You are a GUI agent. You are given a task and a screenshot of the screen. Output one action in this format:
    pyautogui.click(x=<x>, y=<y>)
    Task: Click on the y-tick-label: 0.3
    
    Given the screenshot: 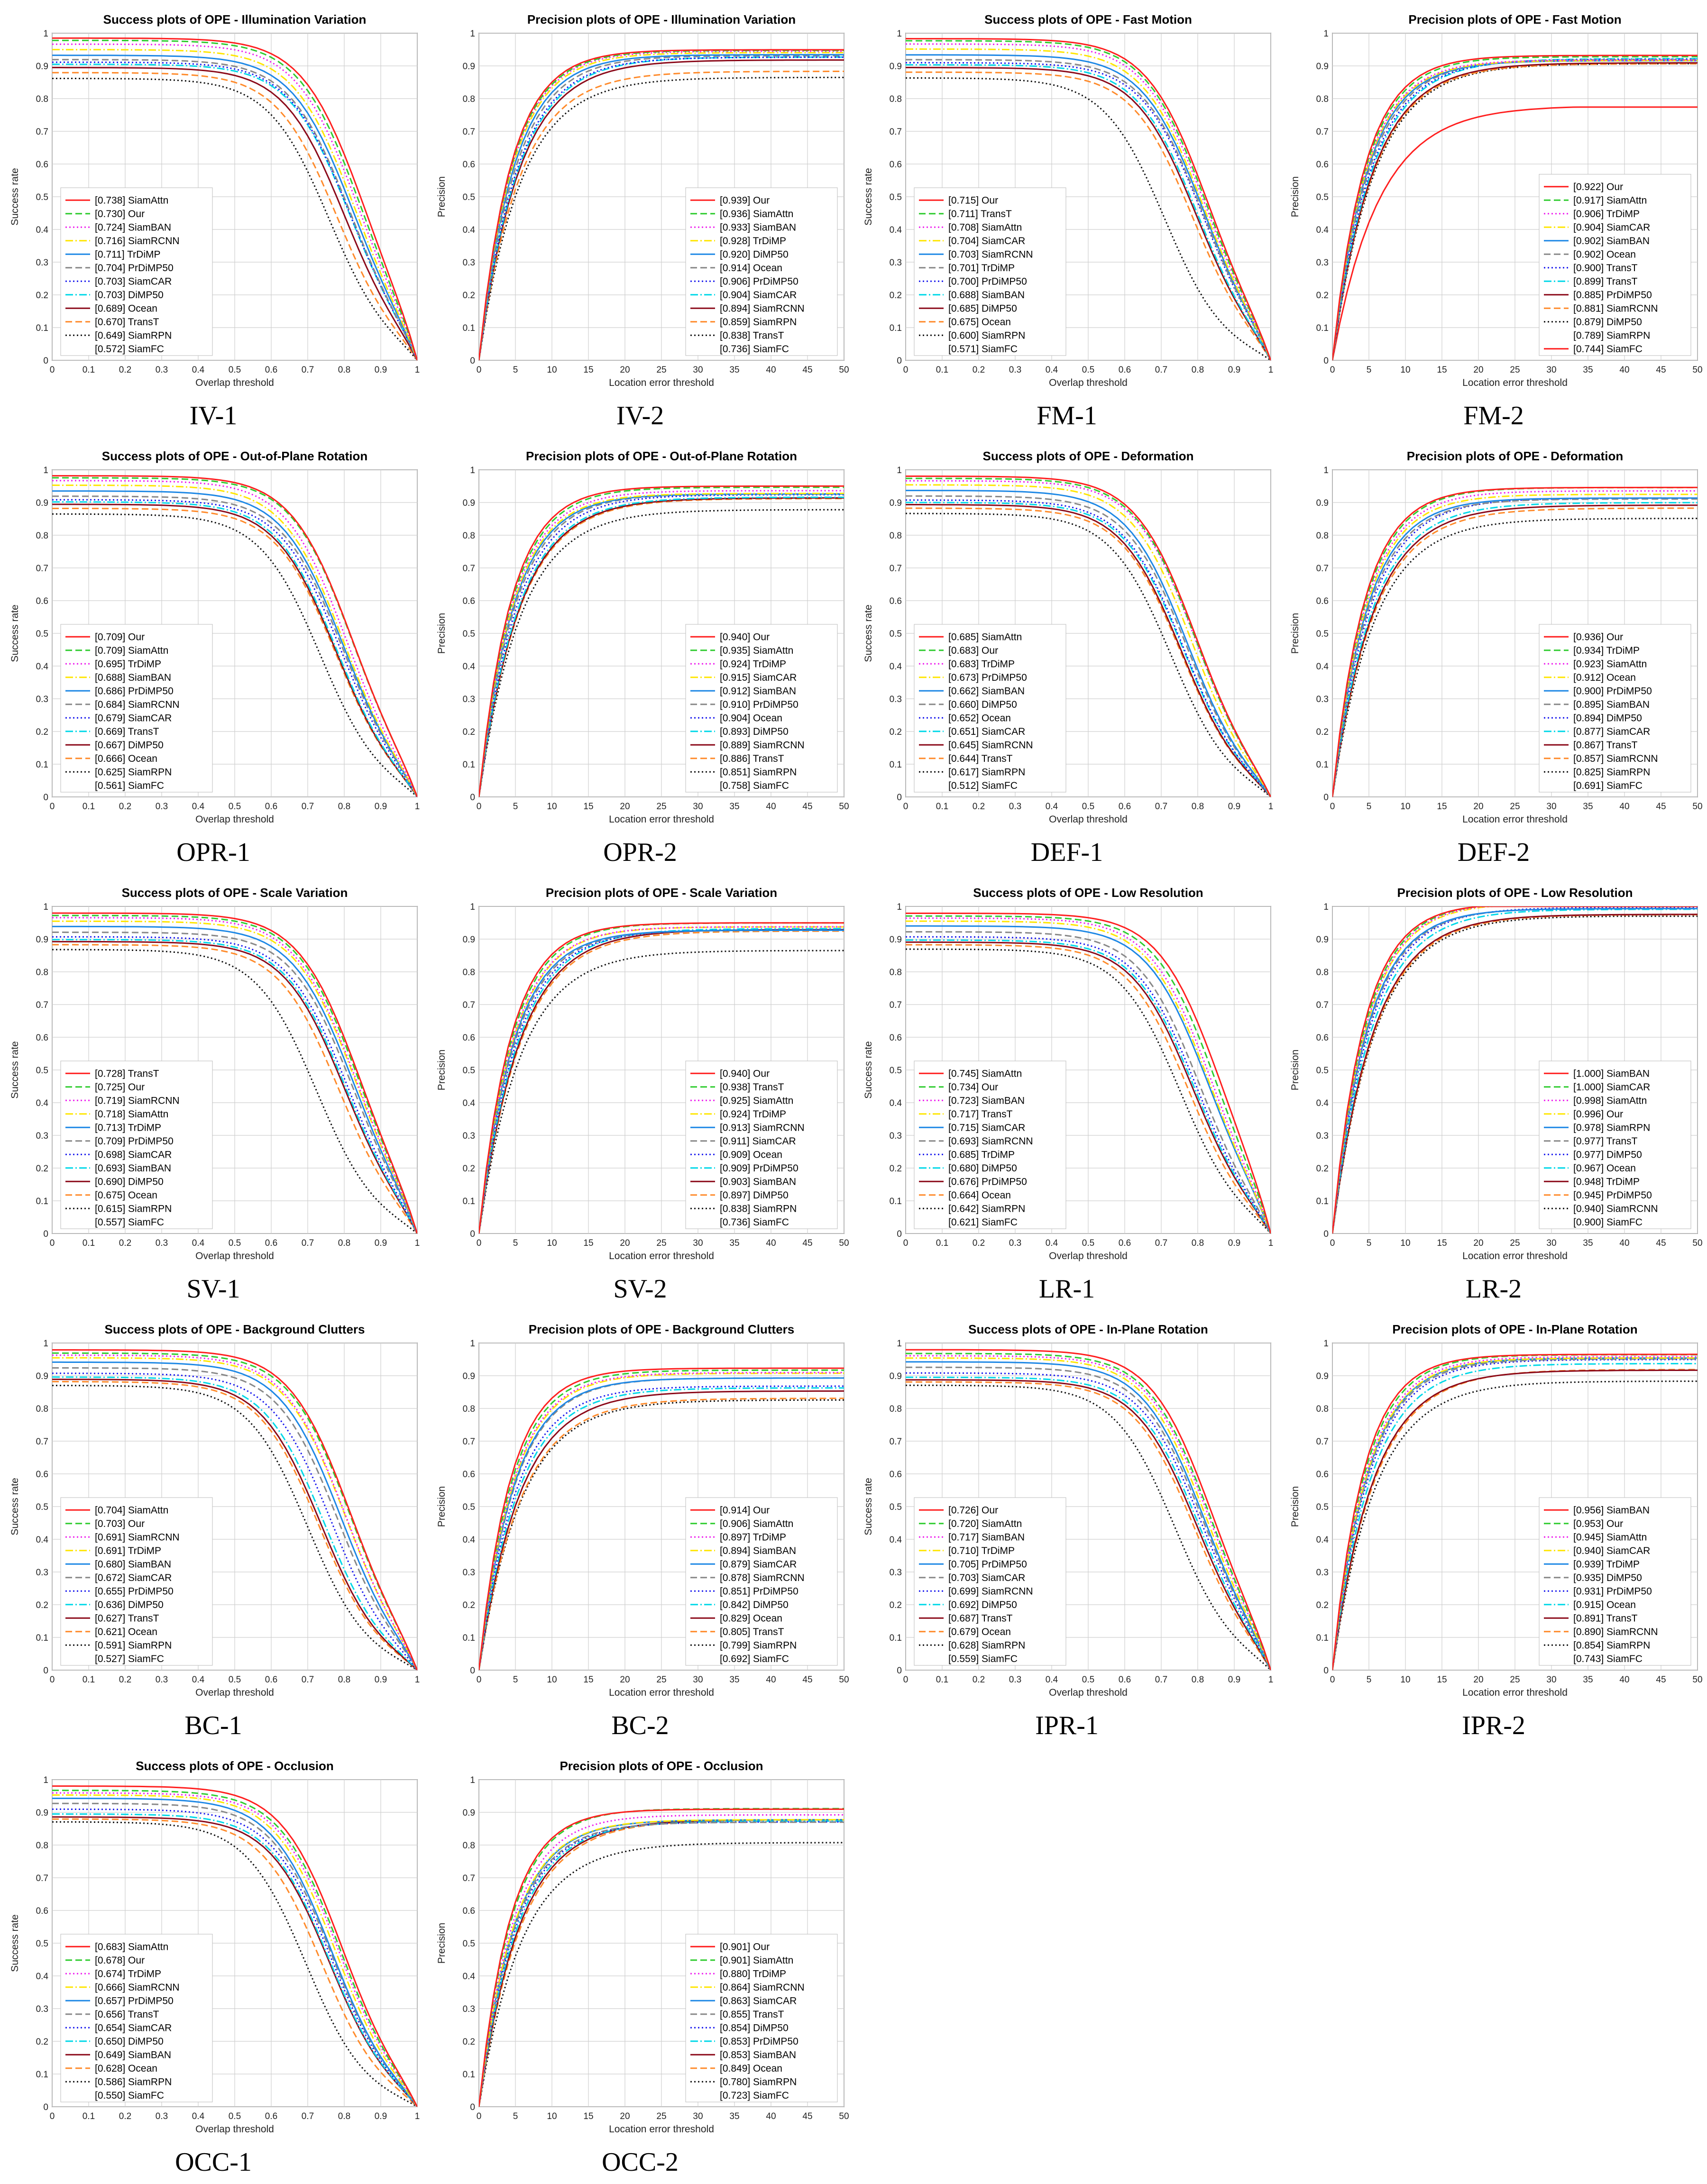 What is the action you would take?
    pyautogui.click(x=896, y=1573)
    